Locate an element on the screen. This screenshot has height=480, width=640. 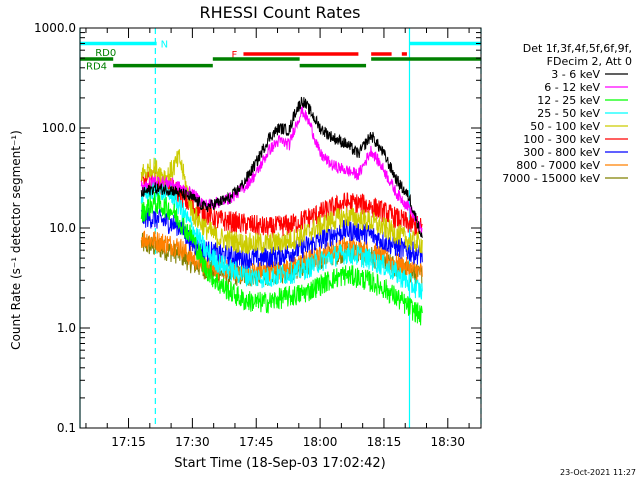
y-tick-label: 1000.0 is located at coordinates (55, 28).